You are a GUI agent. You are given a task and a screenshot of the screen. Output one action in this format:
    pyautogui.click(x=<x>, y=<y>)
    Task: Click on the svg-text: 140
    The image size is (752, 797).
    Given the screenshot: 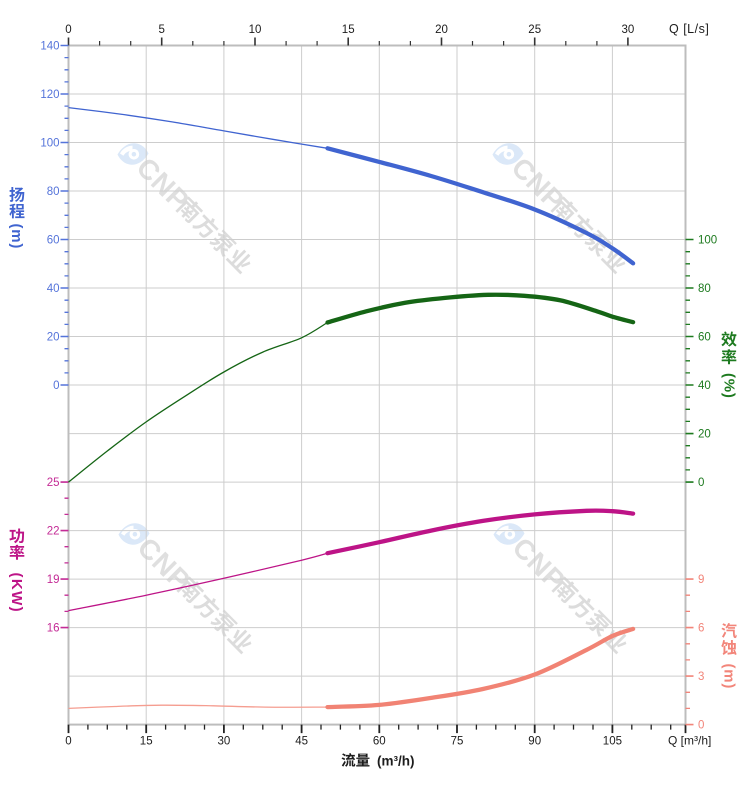 What is the action you would take?
    pyautogui.click(x=49, y=47)
    